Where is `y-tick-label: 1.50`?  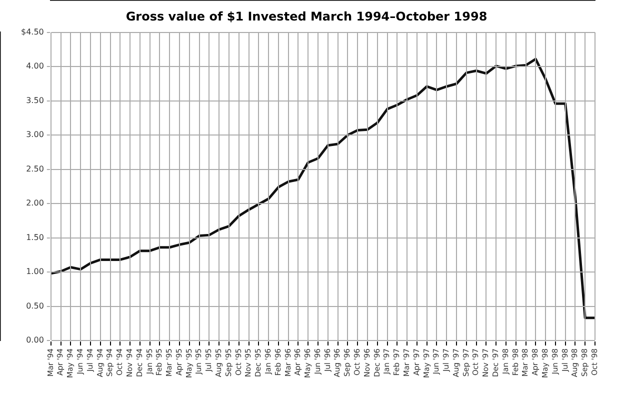
y-tick-label: 1.50 is located at coordinates (35, 237).